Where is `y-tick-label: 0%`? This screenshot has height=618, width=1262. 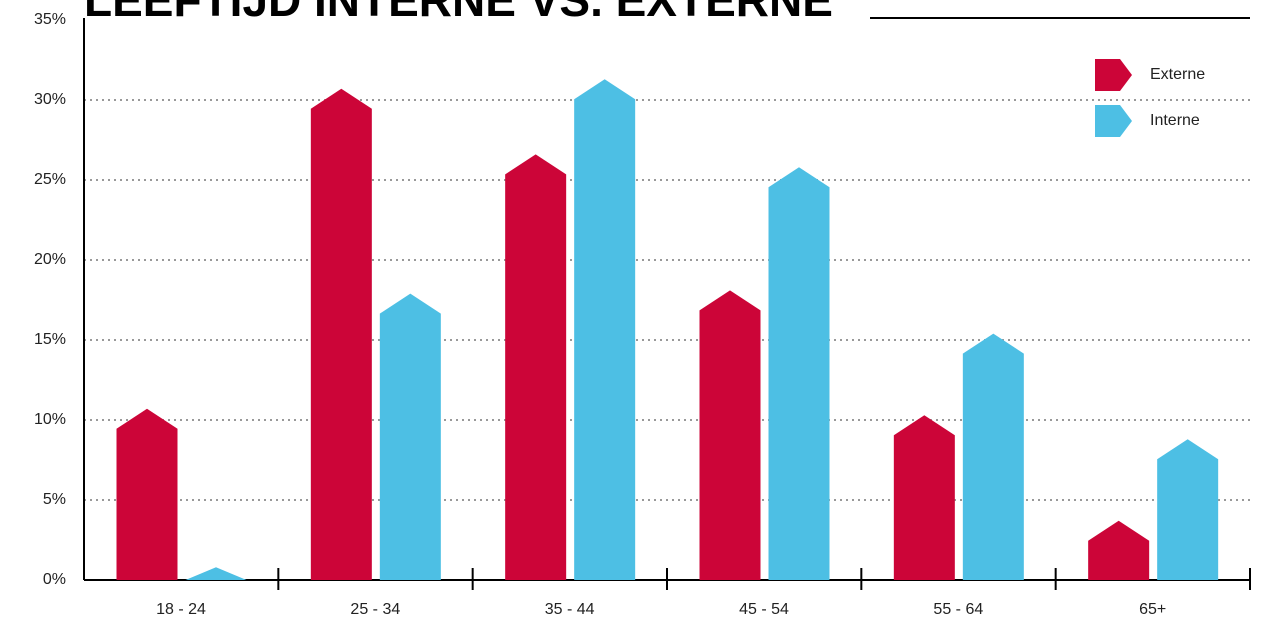
y-tick-label: 0% is located at coordinates (54, 579).